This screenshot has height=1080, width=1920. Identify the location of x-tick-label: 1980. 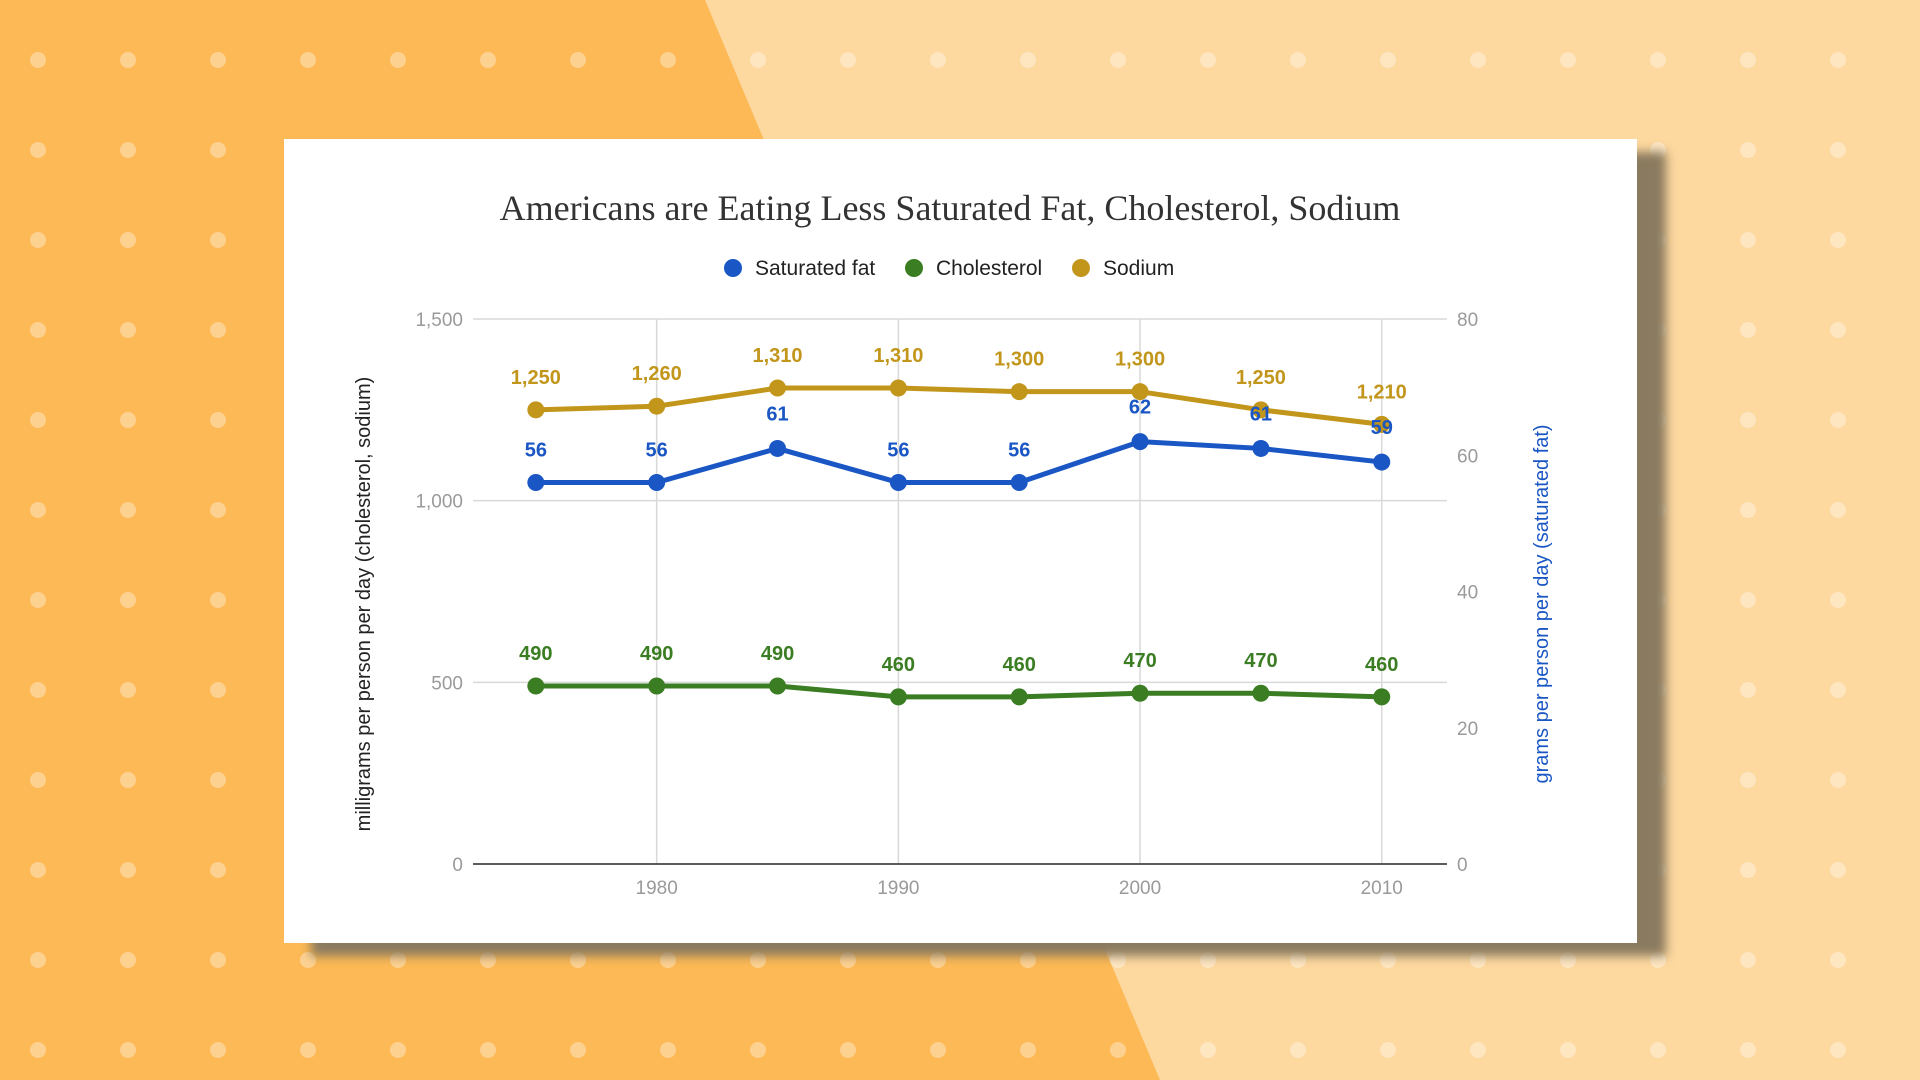
(657, 888).